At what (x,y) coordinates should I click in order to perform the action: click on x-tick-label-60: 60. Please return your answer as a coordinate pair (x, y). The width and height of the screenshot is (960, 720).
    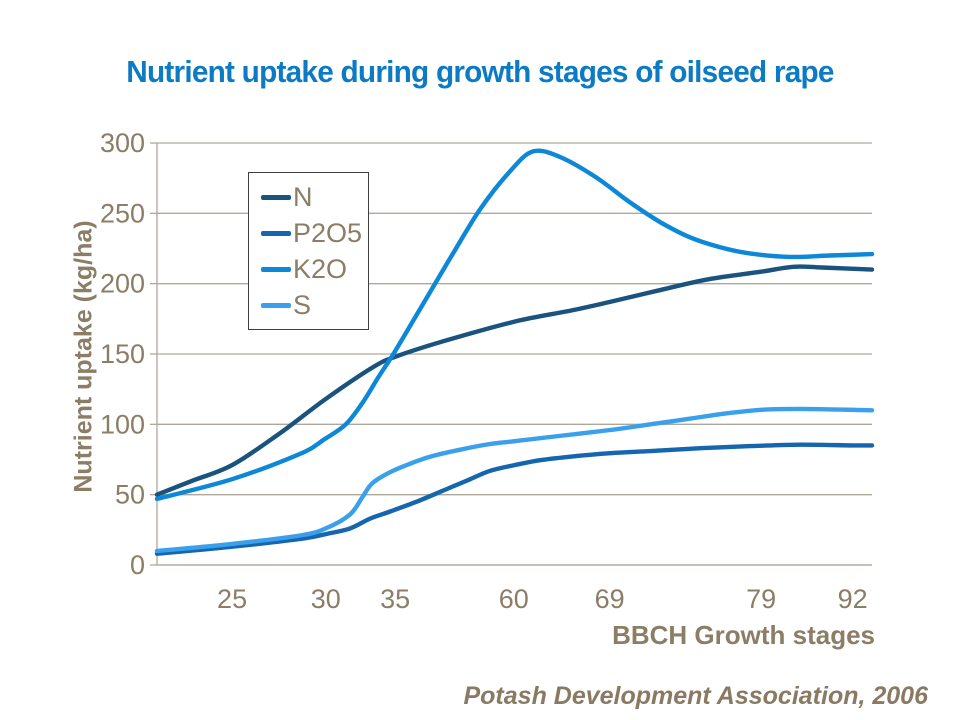
    Looking at the image, I should click on (514, 599).